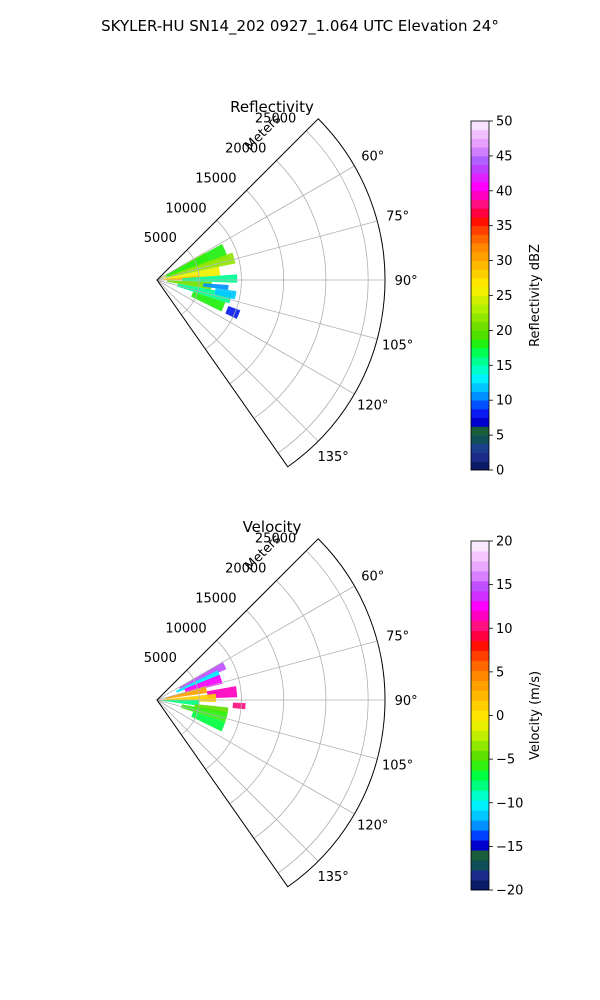  Describe the element at coordinates (504, 191) in the screenshot. I see `colorbar-tick-label: 40` at that location.